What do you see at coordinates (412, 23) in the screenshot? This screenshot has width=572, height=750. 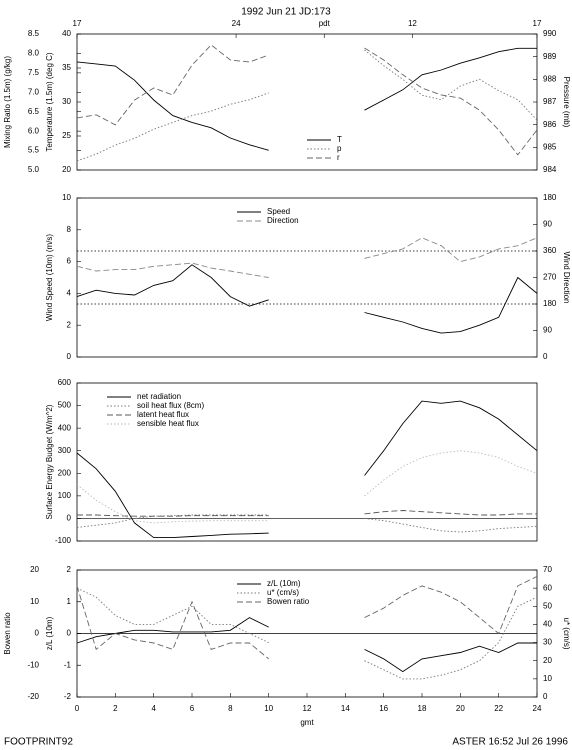 I see `x2-tick-label: 12` at bounding box center [412, 23].